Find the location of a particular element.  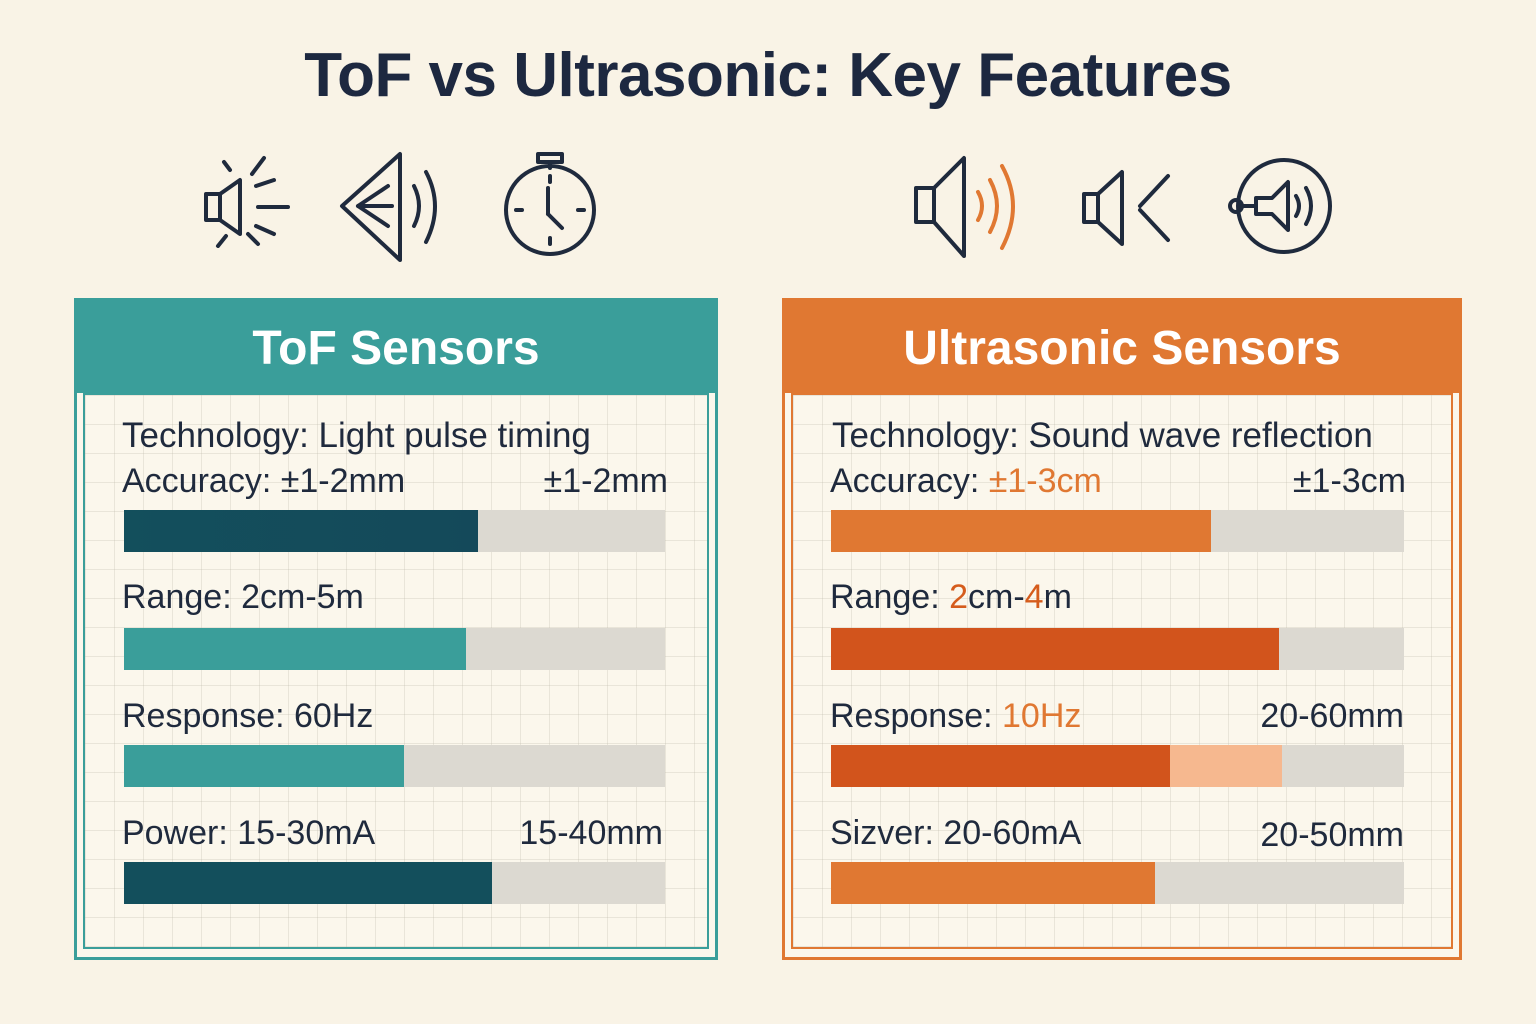

tof-power-bar-fill is located at coordinates (308, 883).